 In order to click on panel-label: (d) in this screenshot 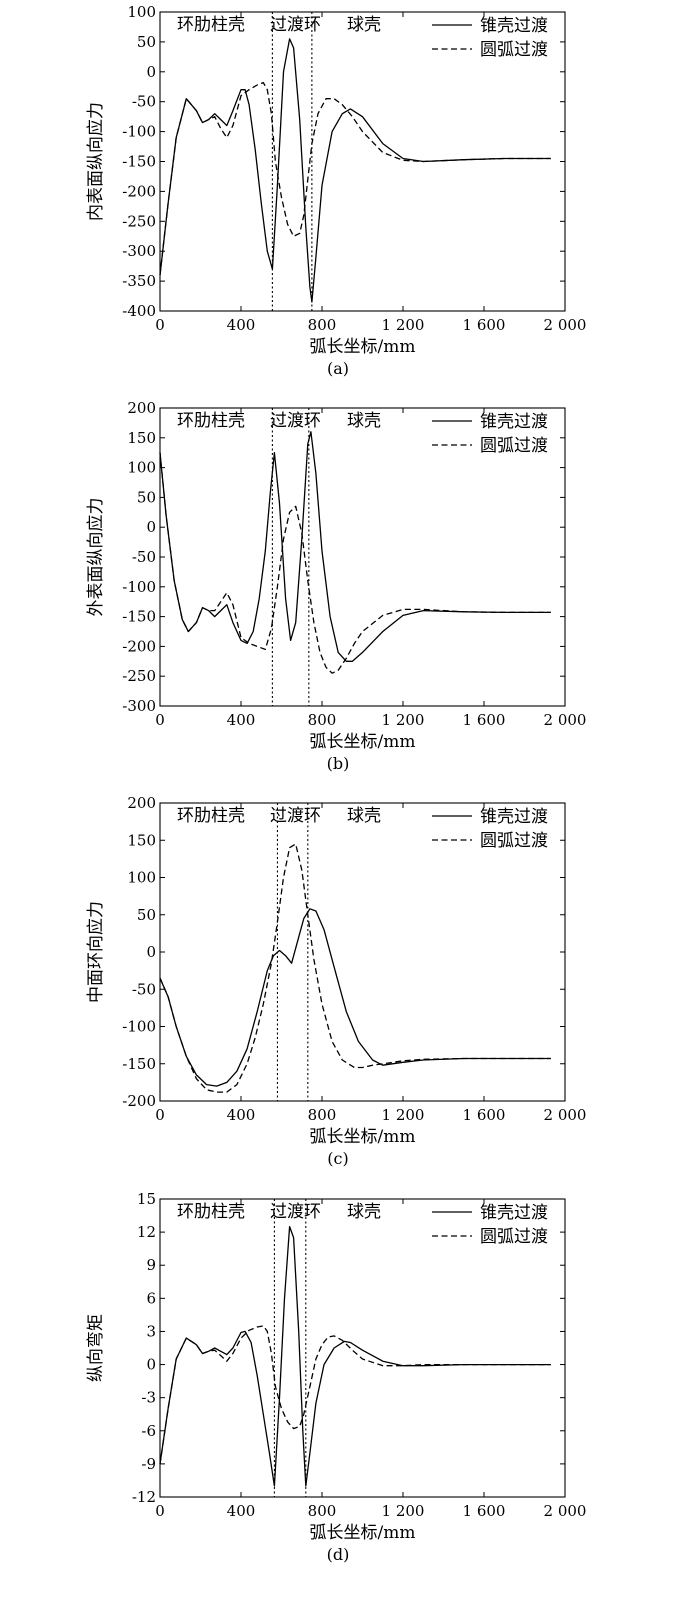, I will do `click(338, 1554)`.